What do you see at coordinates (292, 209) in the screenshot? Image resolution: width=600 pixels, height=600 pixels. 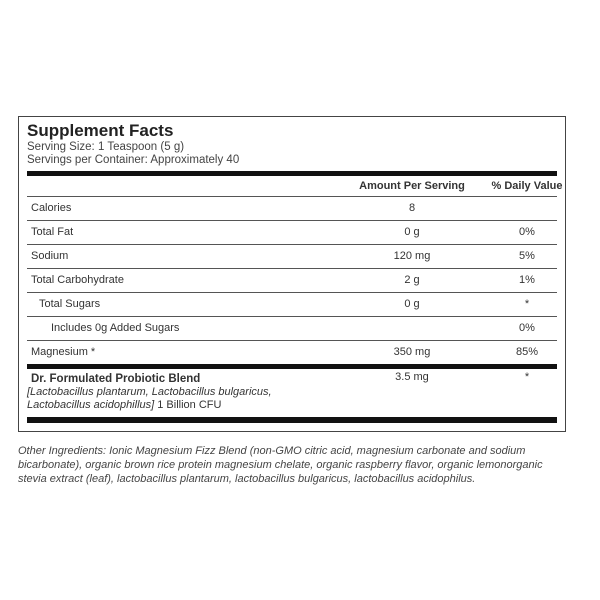 I see `table-row: Calories 8` at bounding box center [292, 209].